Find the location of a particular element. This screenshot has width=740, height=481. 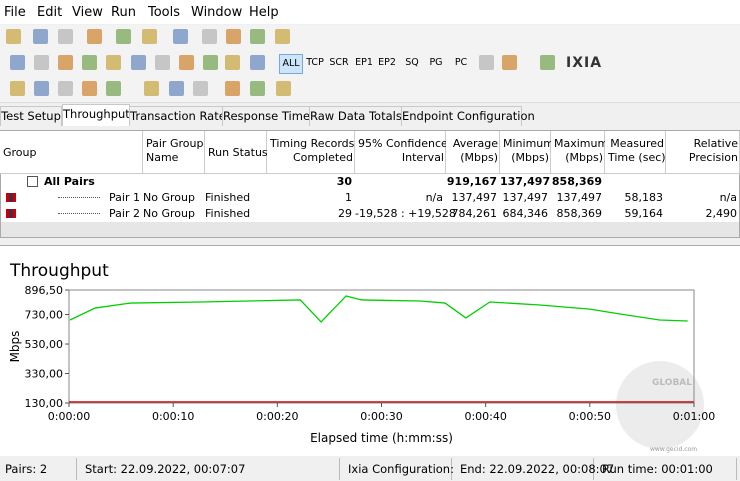

header-text: Pair Group is located at coordinates (175, 143).